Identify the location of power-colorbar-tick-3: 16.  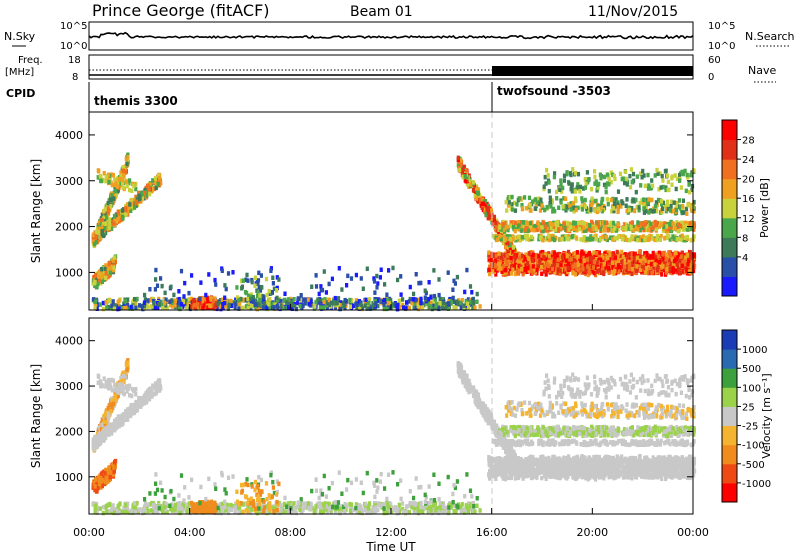
(748, 199).